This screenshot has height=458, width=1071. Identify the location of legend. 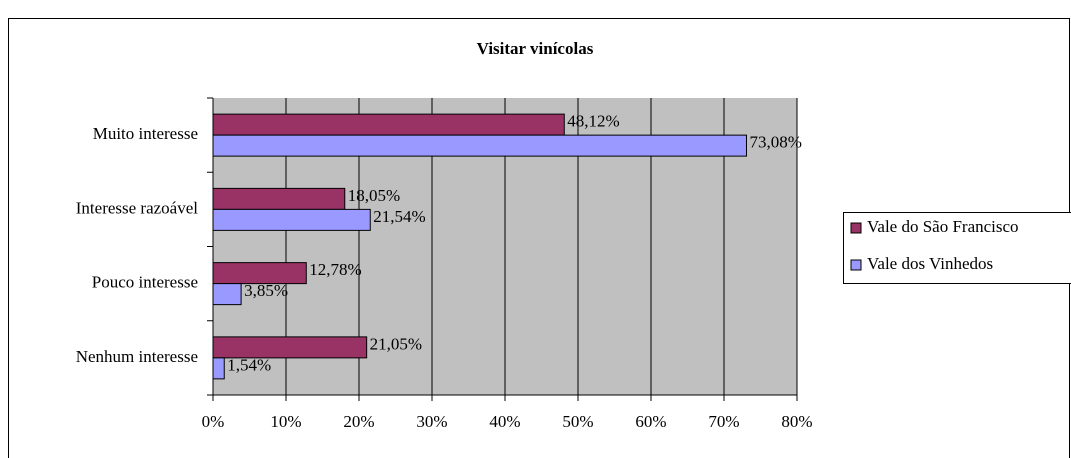
(957, 248).